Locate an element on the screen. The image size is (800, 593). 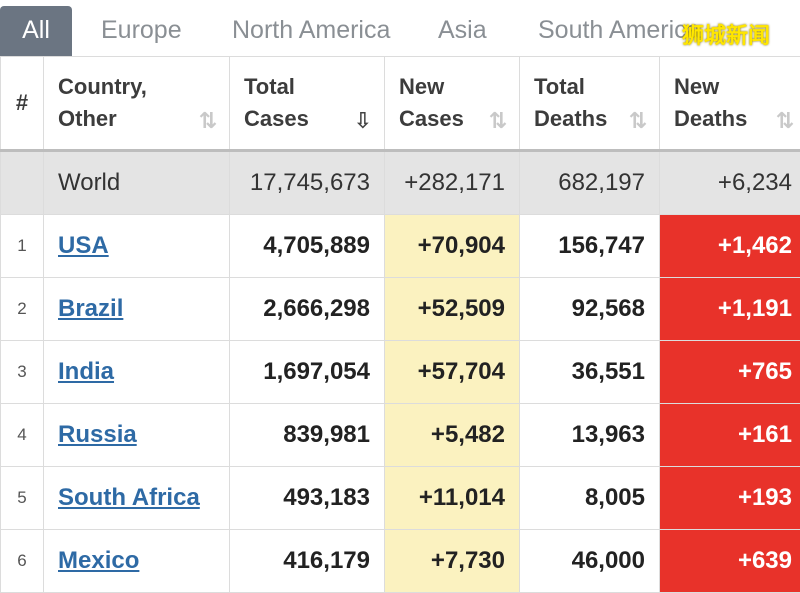
row-index: 3 is located at coordinates (22, 372).